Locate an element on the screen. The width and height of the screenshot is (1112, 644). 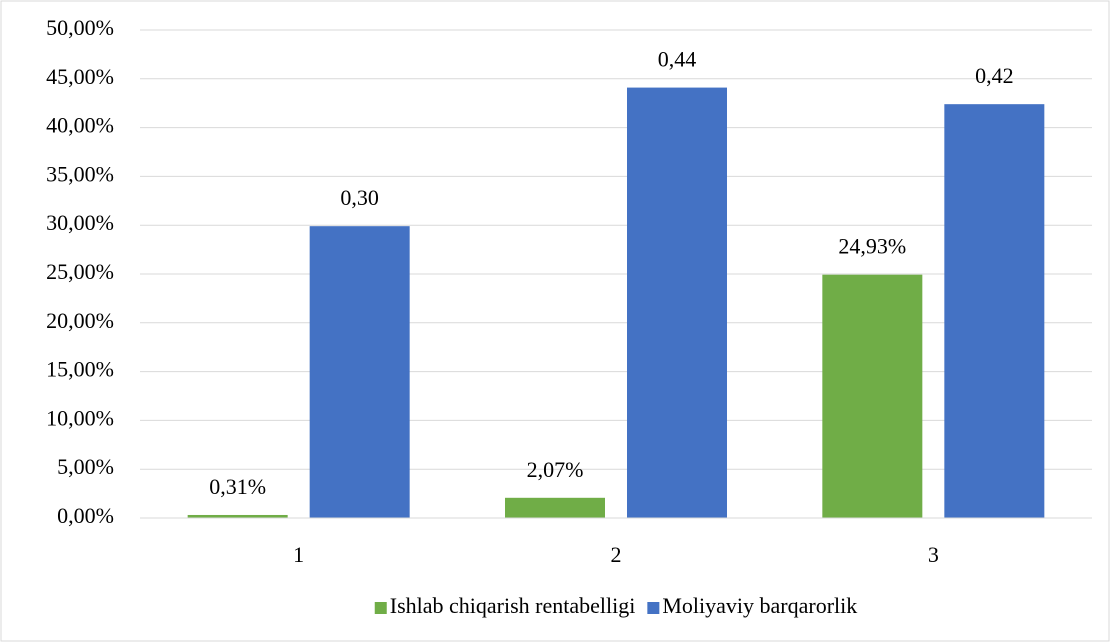
y-tick-label: 25,00% is located at coordinates (80, 271).